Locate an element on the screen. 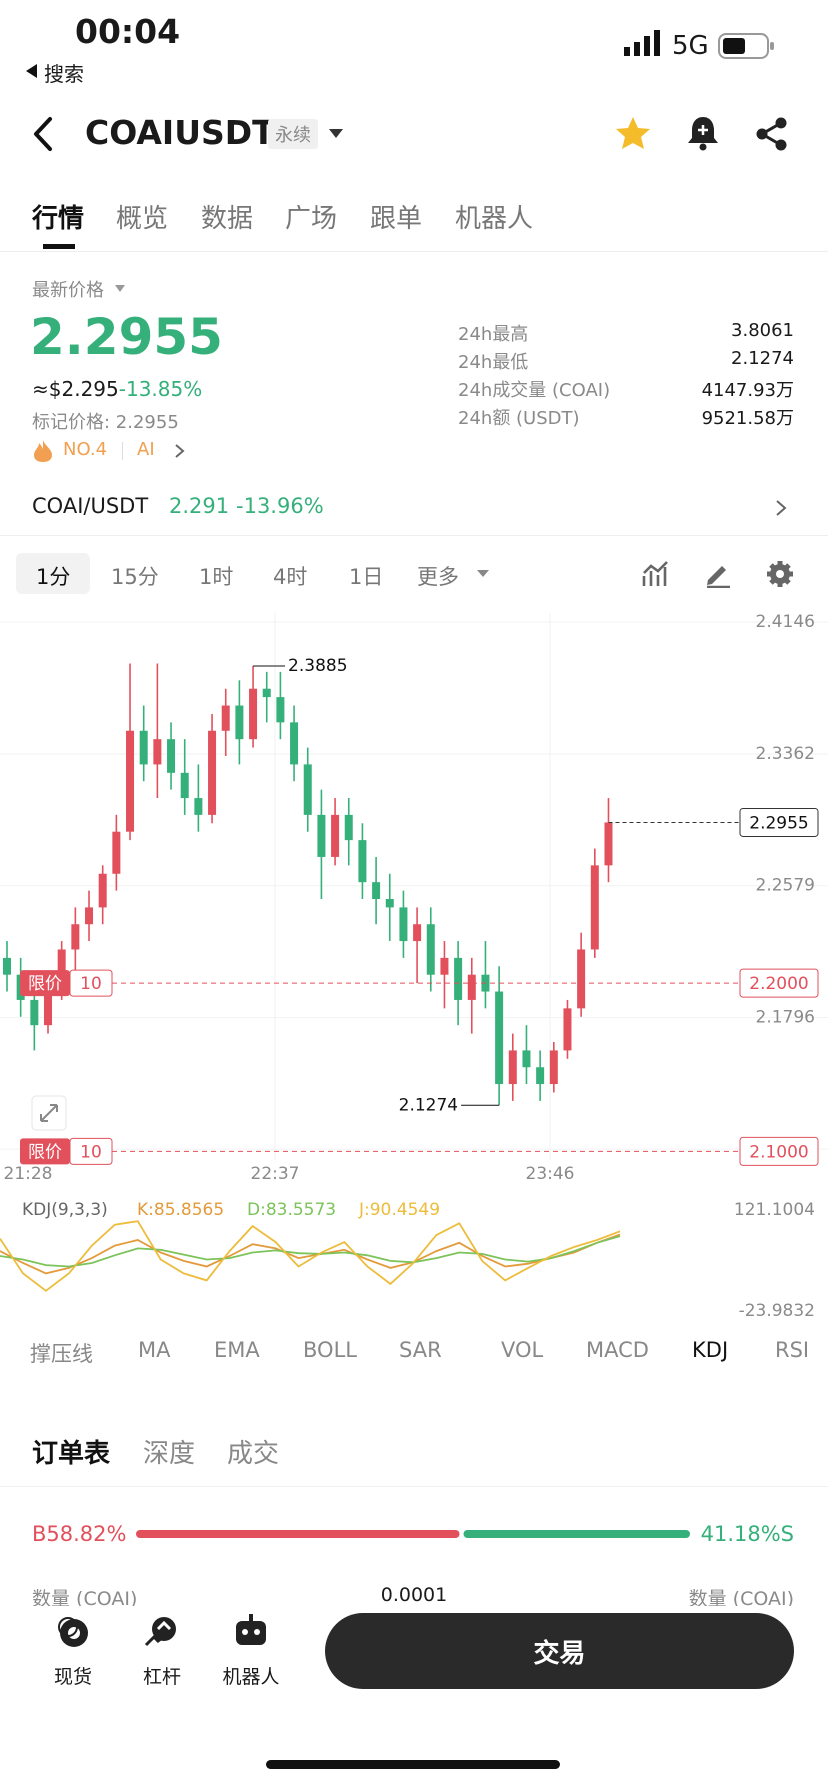 Image resolution: width=828 pixels, height=1792 pixels. legend-entry: J:90.4549 is located at coordinates (399, 1210).